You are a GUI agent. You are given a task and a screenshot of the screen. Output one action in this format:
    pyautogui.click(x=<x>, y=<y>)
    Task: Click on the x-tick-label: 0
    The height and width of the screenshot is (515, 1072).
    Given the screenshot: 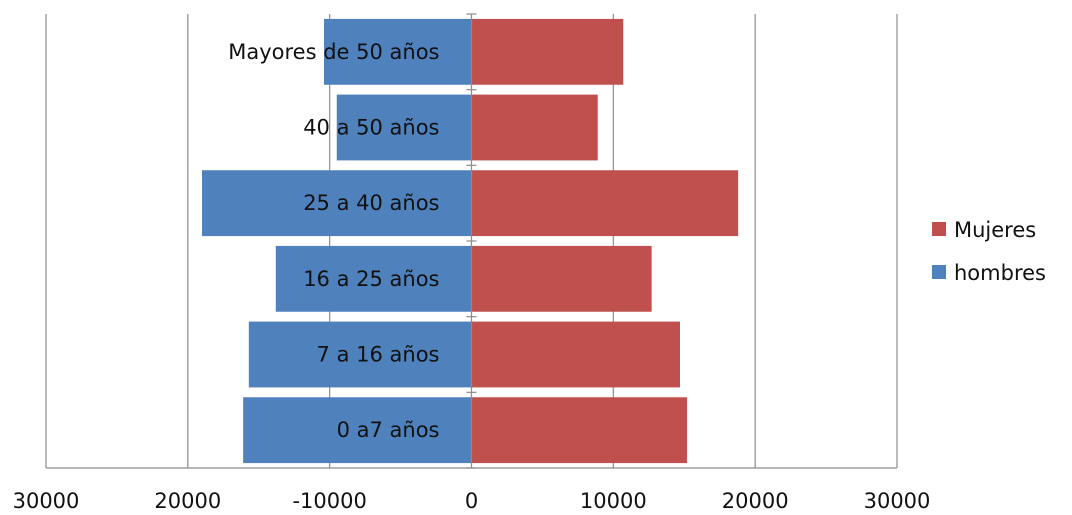 What is the action you would take?
    pyautogui.click(x=471, y=501)
    